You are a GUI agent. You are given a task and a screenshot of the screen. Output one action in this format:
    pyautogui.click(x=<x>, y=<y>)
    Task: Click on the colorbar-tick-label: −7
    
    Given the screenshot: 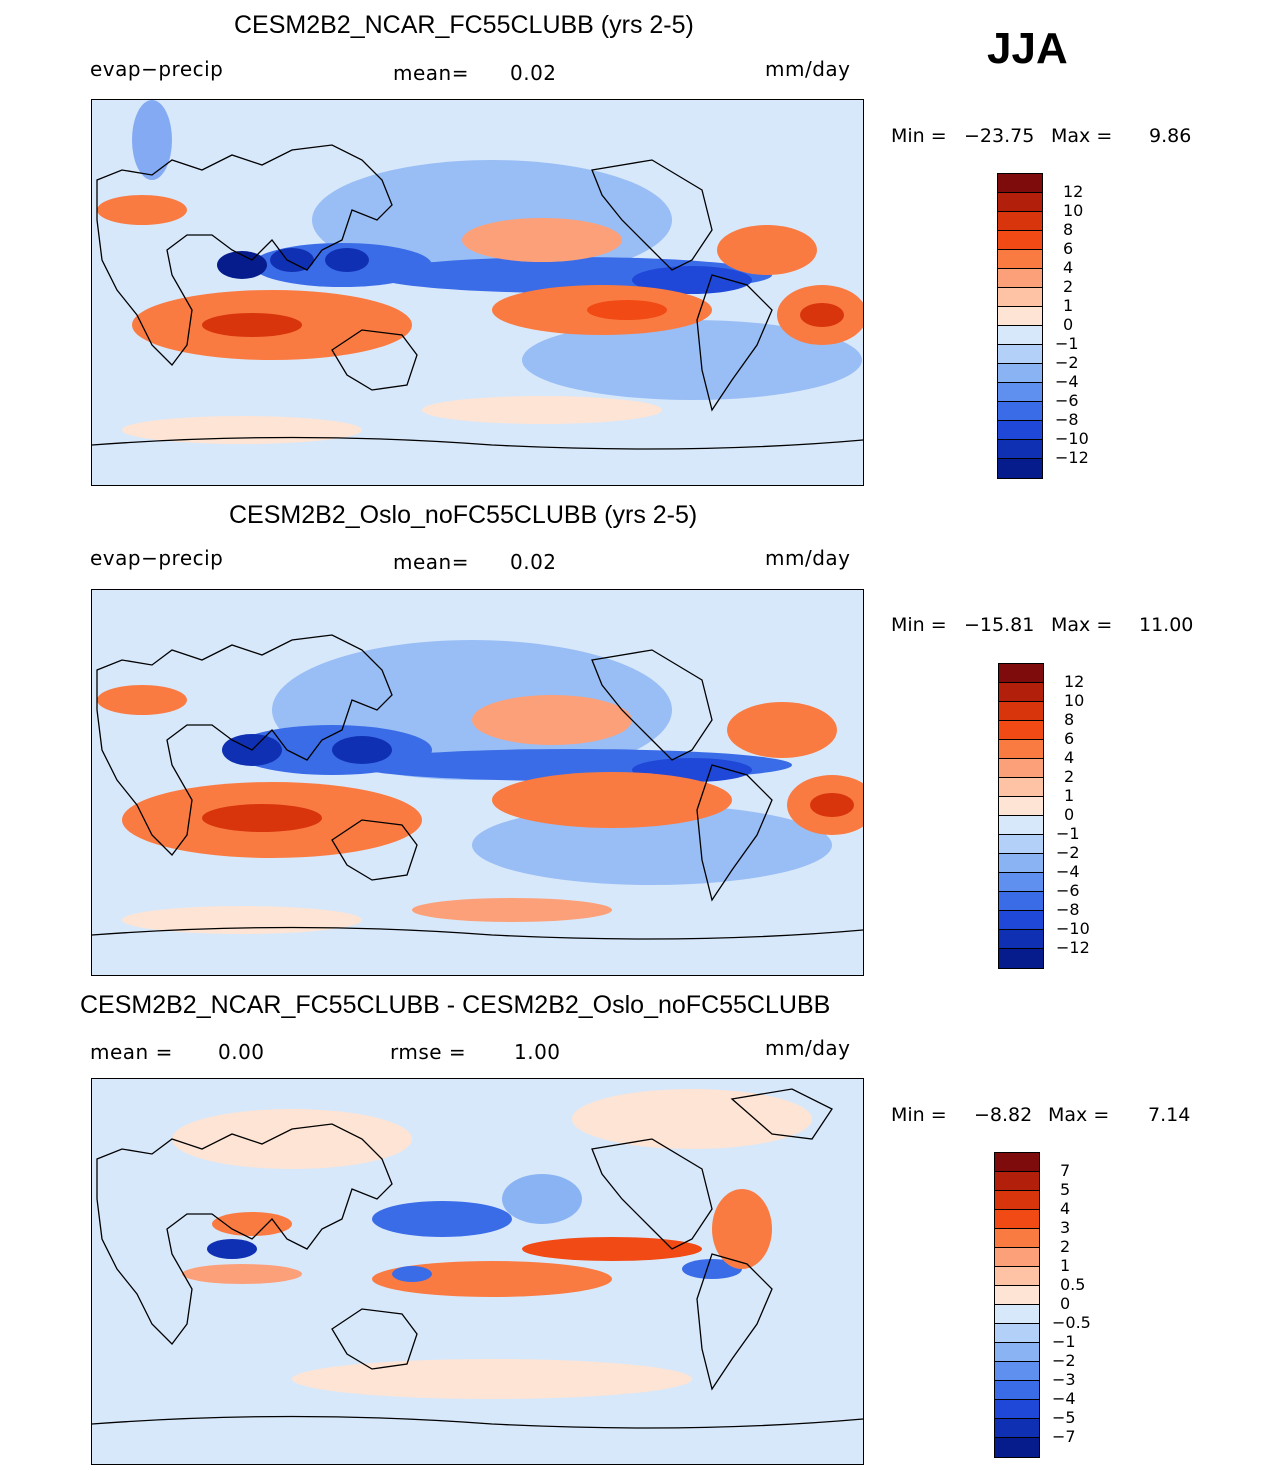 What is the action you would take?
    pyautogui.click(x=1064, y=1436)
    